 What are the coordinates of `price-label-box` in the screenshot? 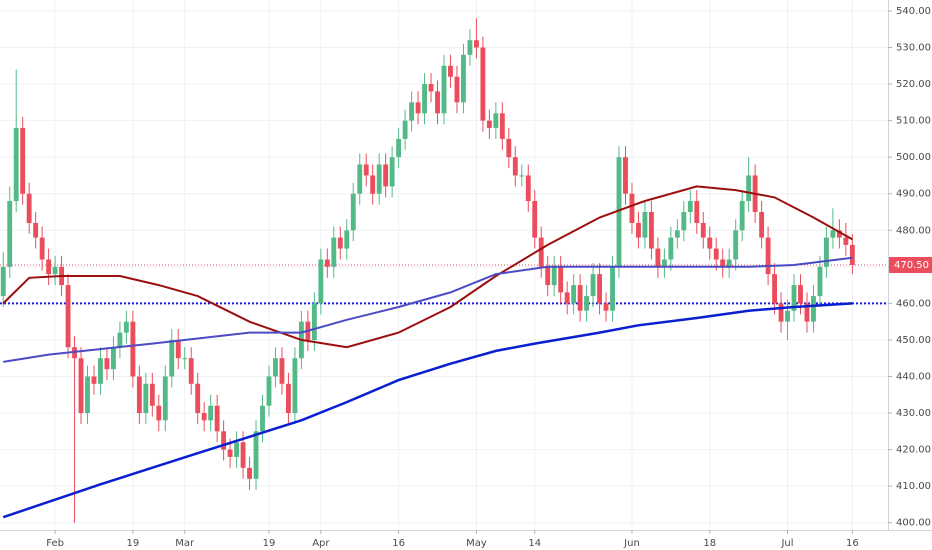 It's located at (910, 265).